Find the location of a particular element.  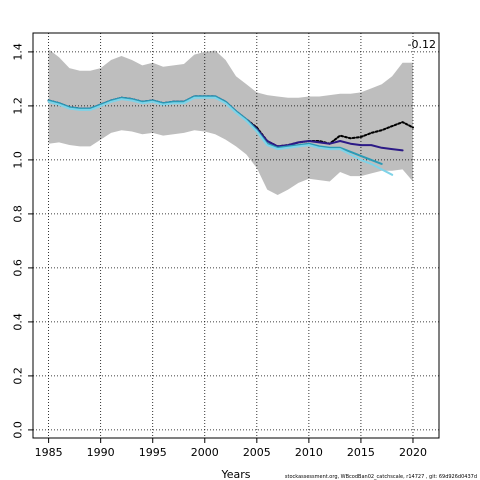

y-tick-label: 1.4 is located at coordinates (18, 52).